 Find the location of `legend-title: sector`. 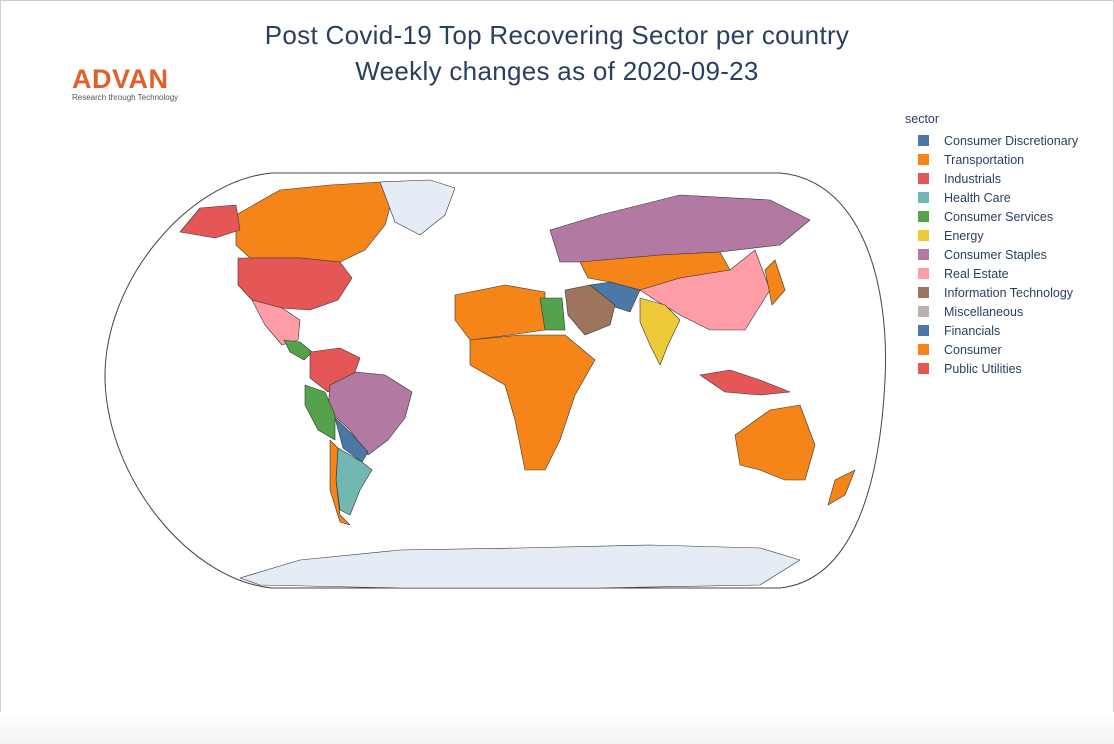

legend-title: sector is located at coordinates (922, 119).